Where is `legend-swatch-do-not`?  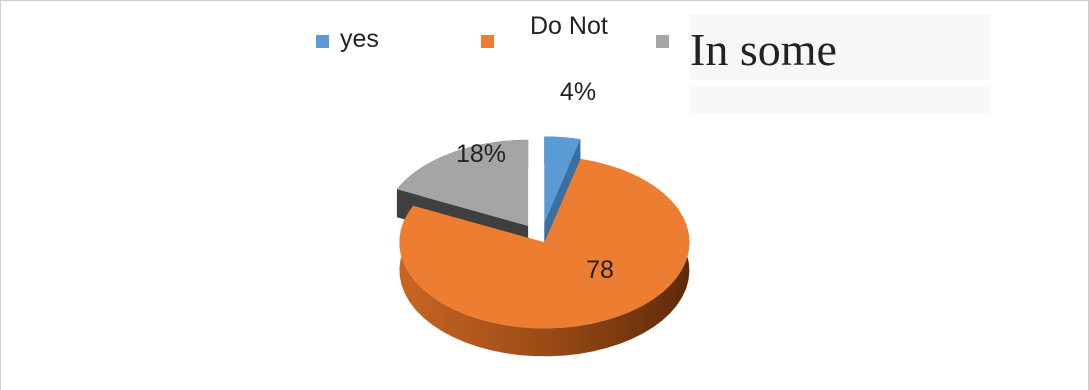 legend-swatch-do-not is located at coordinates (487, 41).